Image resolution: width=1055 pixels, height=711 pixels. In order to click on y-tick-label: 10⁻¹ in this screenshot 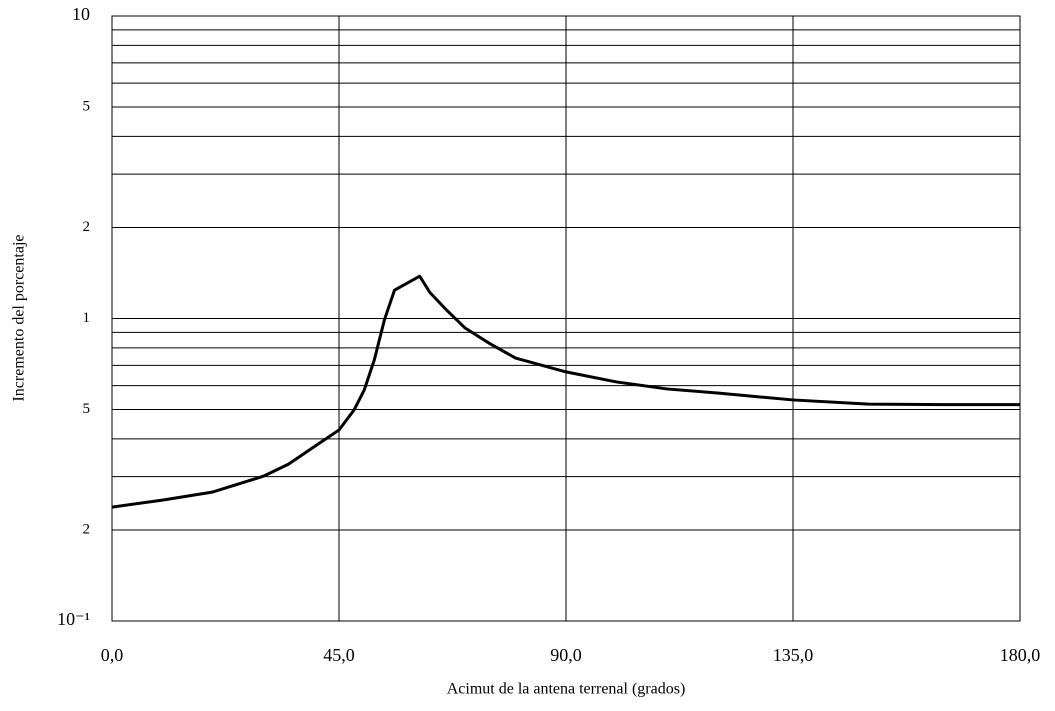, I will do `click(73, 619)`.